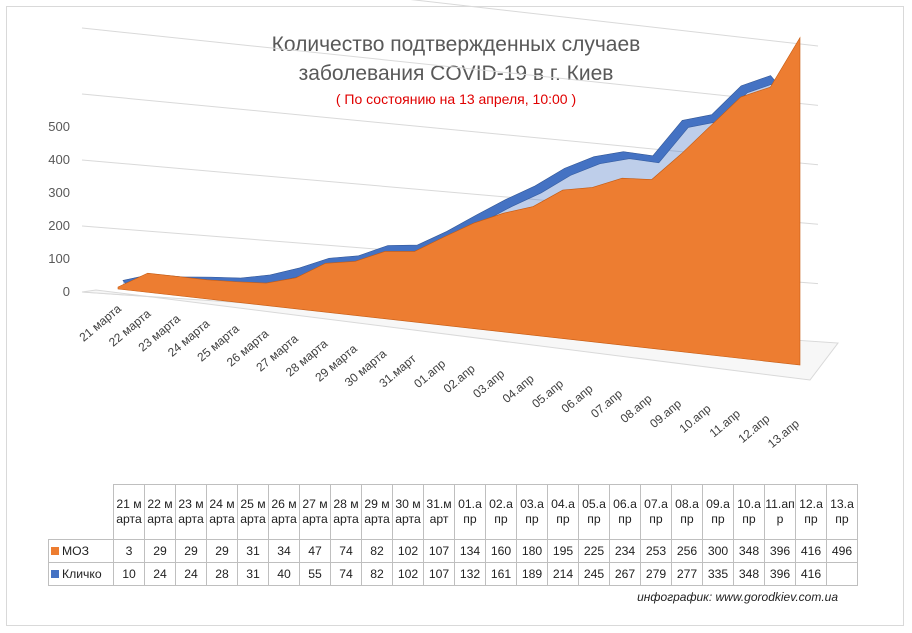  Describe the element at coordinates (59, 258) in the screenshot. I see `y-tick-label: 100` at that location.